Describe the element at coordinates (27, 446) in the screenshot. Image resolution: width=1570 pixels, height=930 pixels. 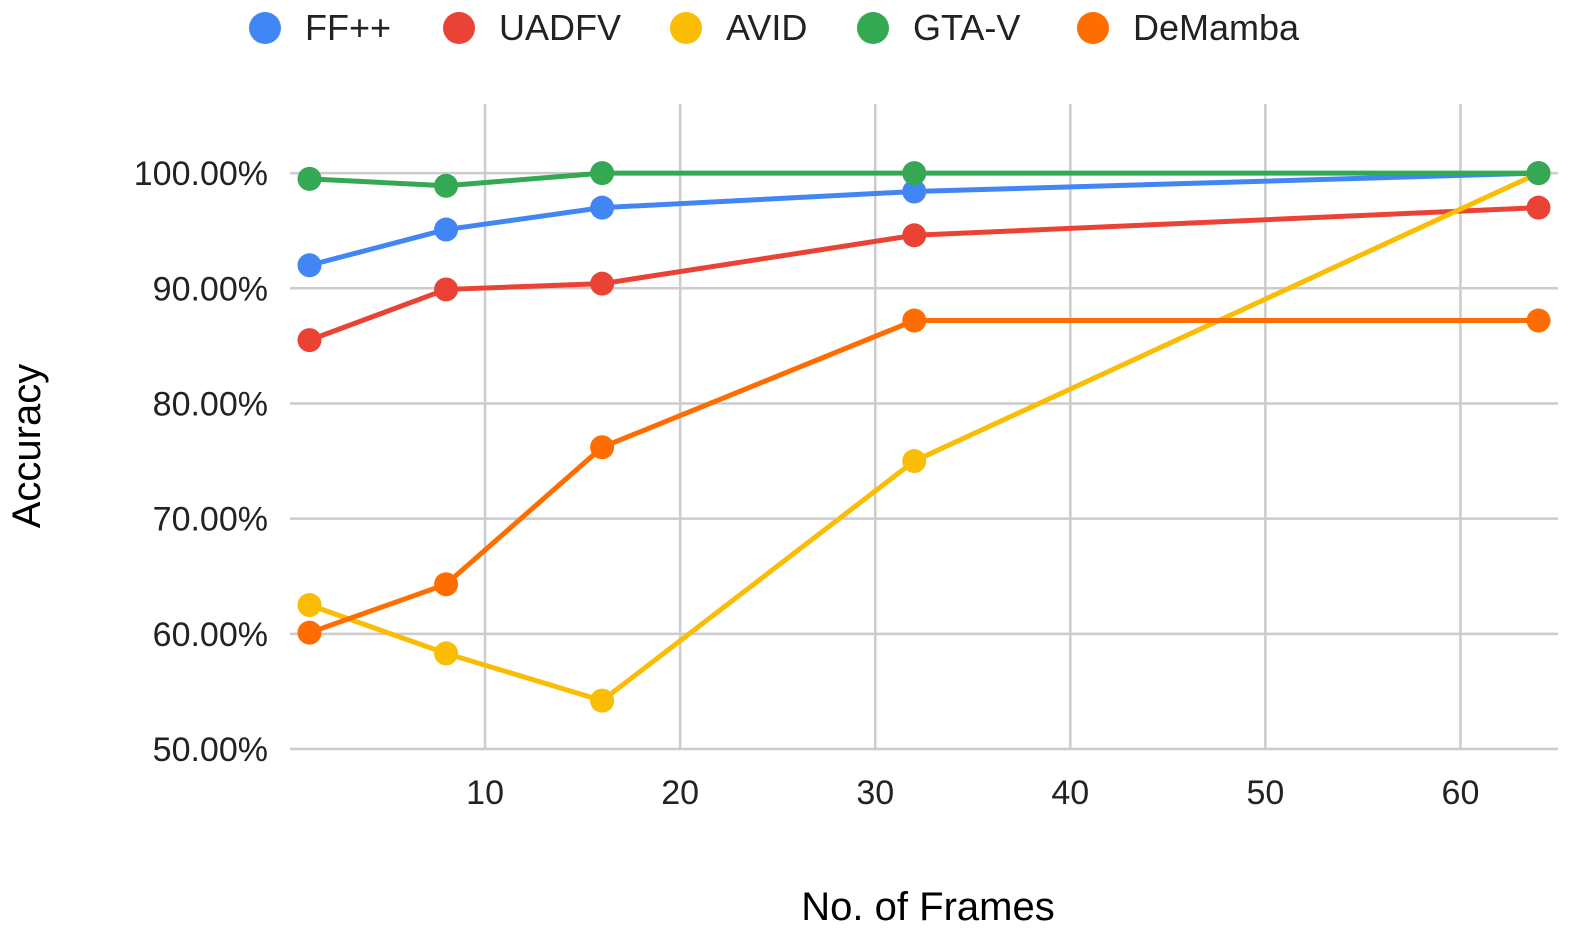
I see `y-axis-title: Accuracy` at that location.